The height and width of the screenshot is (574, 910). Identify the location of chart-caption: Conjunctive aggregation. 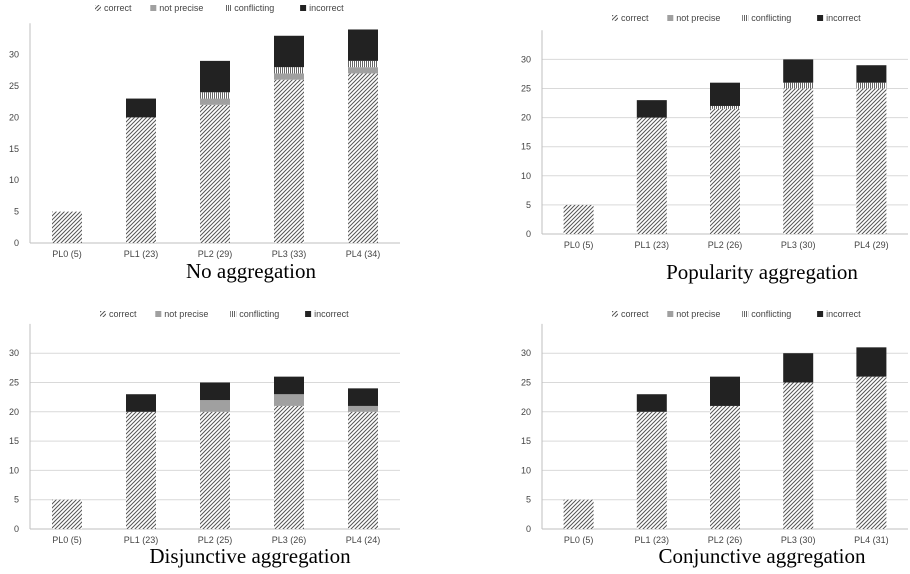
(762, 556).